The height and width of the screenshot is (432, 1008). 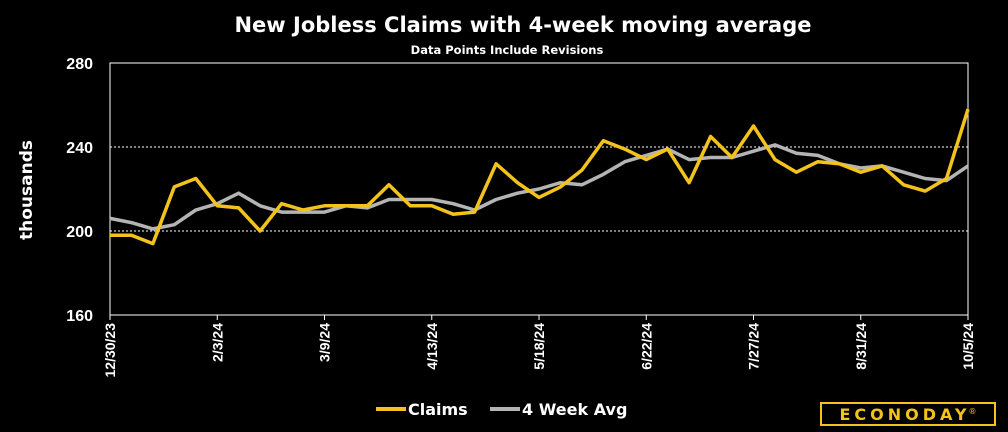 I want to click on x-tick-label-8-31-24: 8/31/24, so click(x=861, y=346).